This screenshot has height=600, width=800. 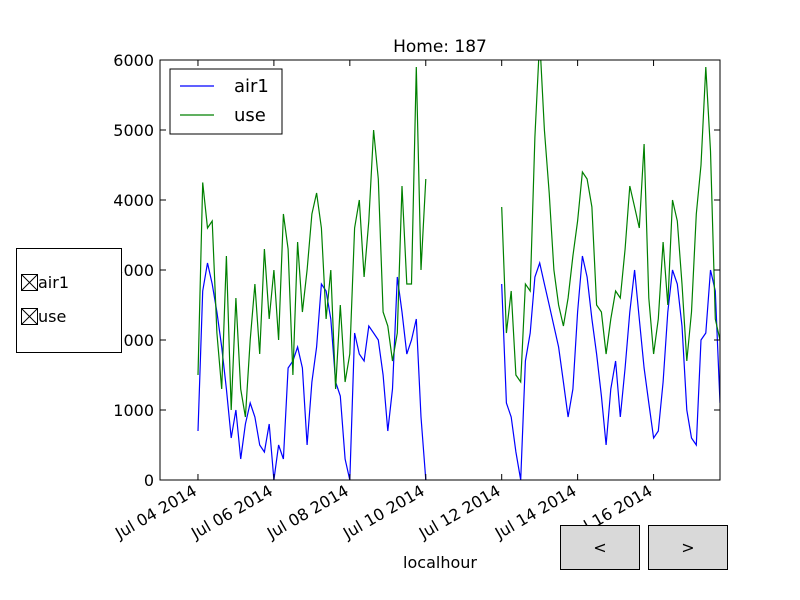 What do you see at coordinates (69, 300) in the screenshot?
I see `series-check-panel: air1 use` at bounding box center [69, 300].